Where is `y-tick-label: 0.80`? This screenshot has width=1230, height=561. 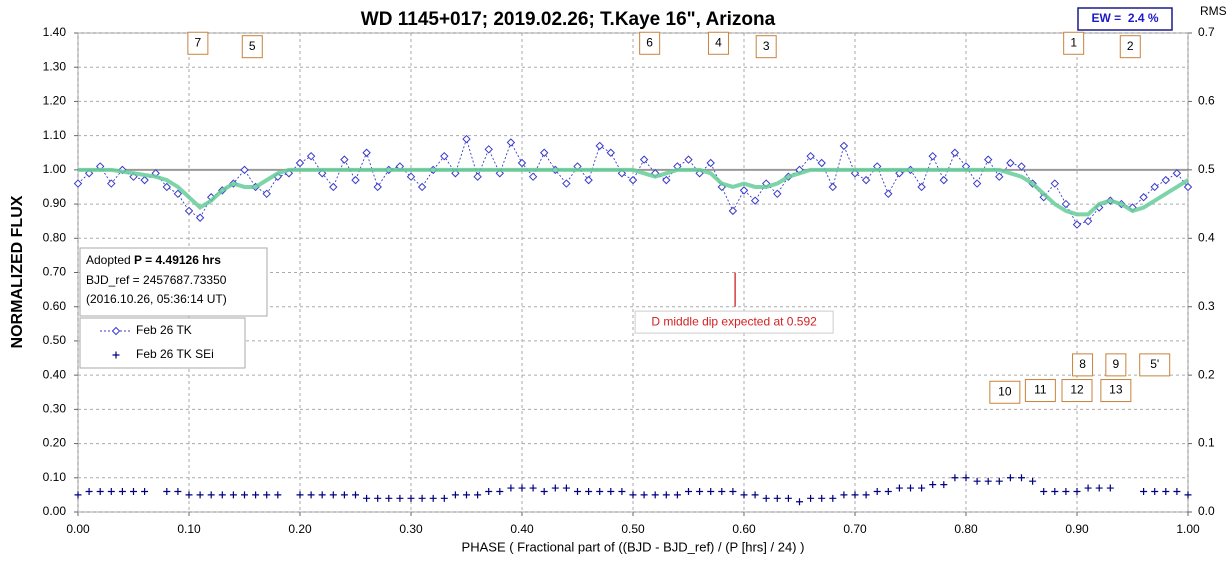 y-tick-label: 0.80 is located at coordinates (55, 237).